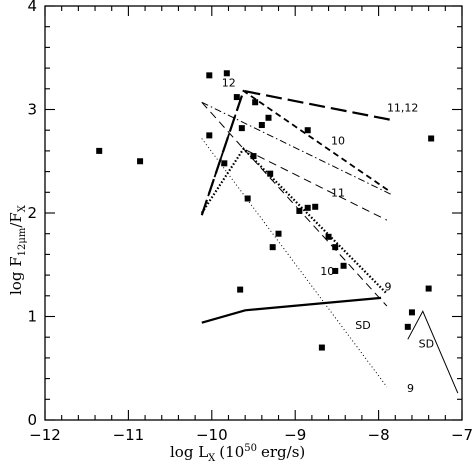 This screenshot has width=474, height=467. I want to click on x-tick-label: −12, so click(45, 435).